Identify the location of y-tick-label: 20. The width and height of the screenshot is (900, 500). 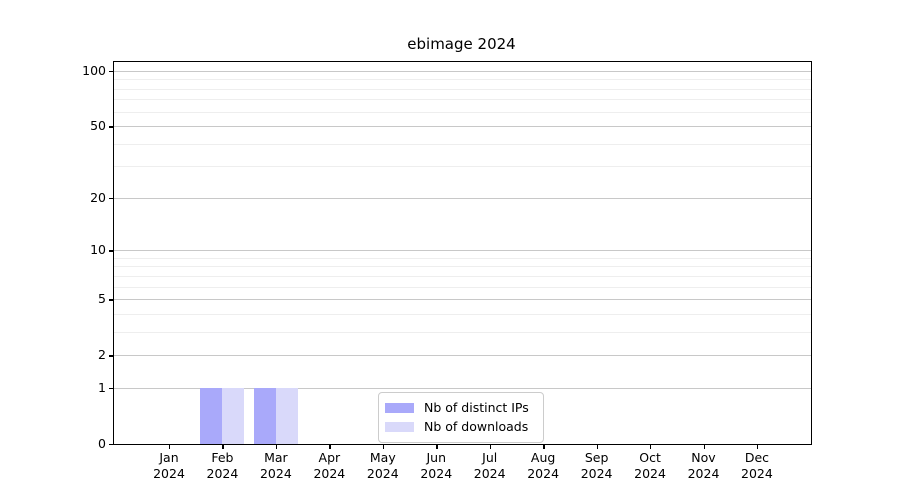
(98, 197).